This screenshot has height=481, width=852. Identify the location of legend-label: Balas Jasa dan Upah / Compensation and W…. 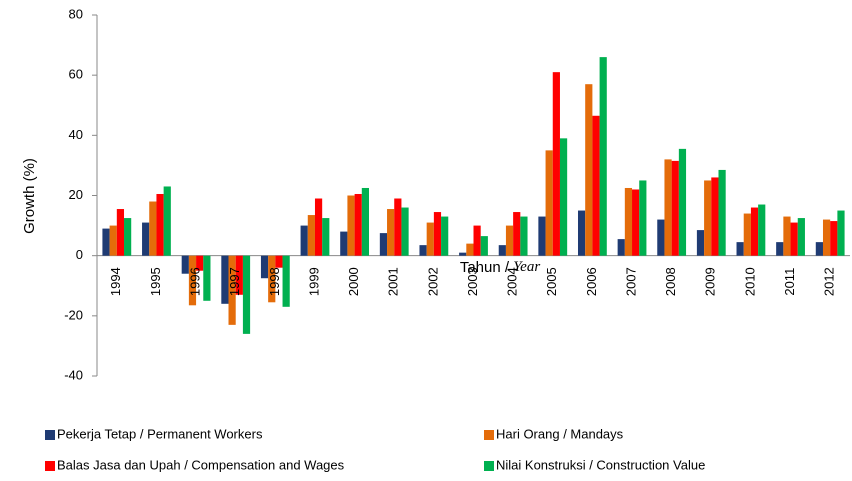
(201, 464).